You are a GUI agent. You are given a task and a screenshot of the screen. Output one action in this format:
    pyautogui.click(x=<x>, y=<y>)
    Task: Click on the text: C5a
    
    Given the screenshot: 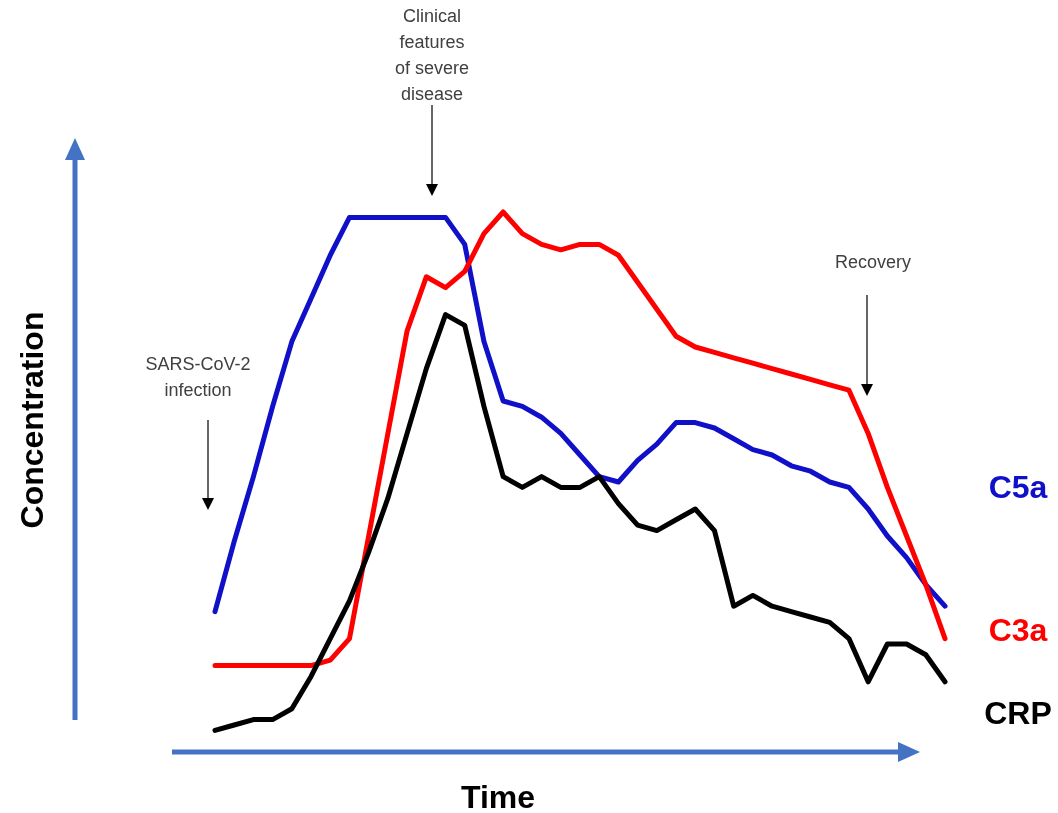 What is the action you would take?
    pyautogui.click(x=1018, y=487)
    